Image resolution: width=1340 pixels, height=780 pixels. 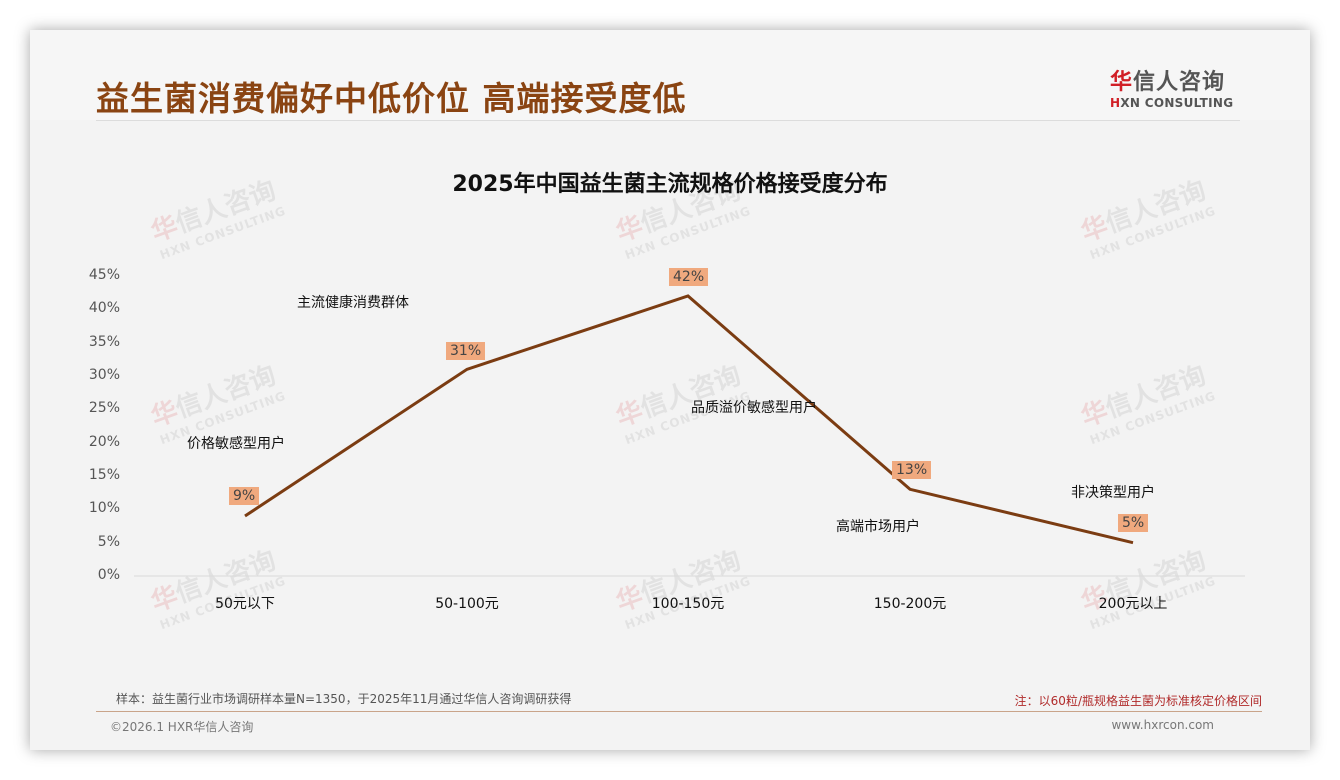 I want to click on logo-en: HXN CONSULTING, so click(x=1172, y=103).